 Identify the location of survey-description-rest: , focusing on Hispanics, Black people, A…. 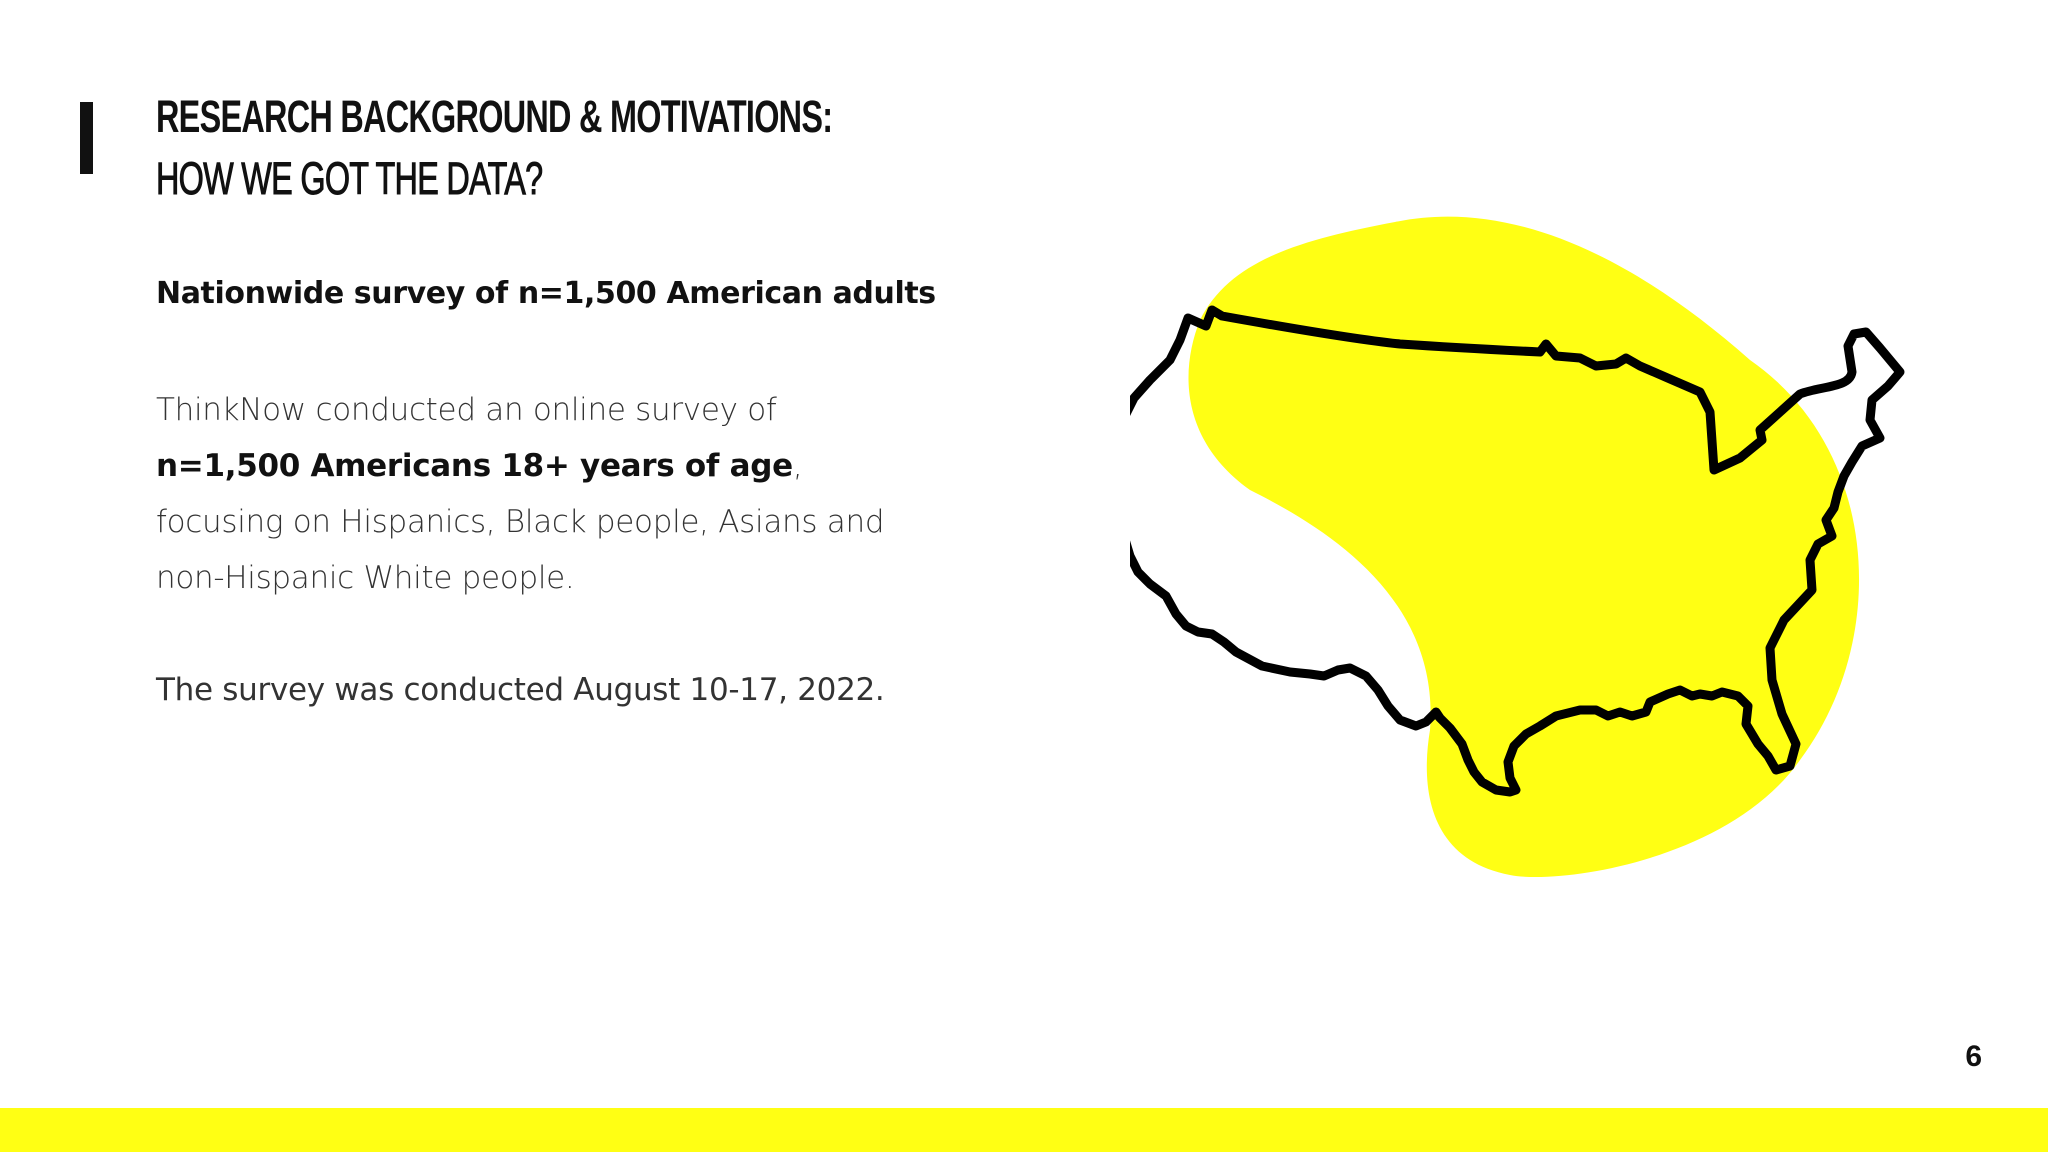
(520, 522).